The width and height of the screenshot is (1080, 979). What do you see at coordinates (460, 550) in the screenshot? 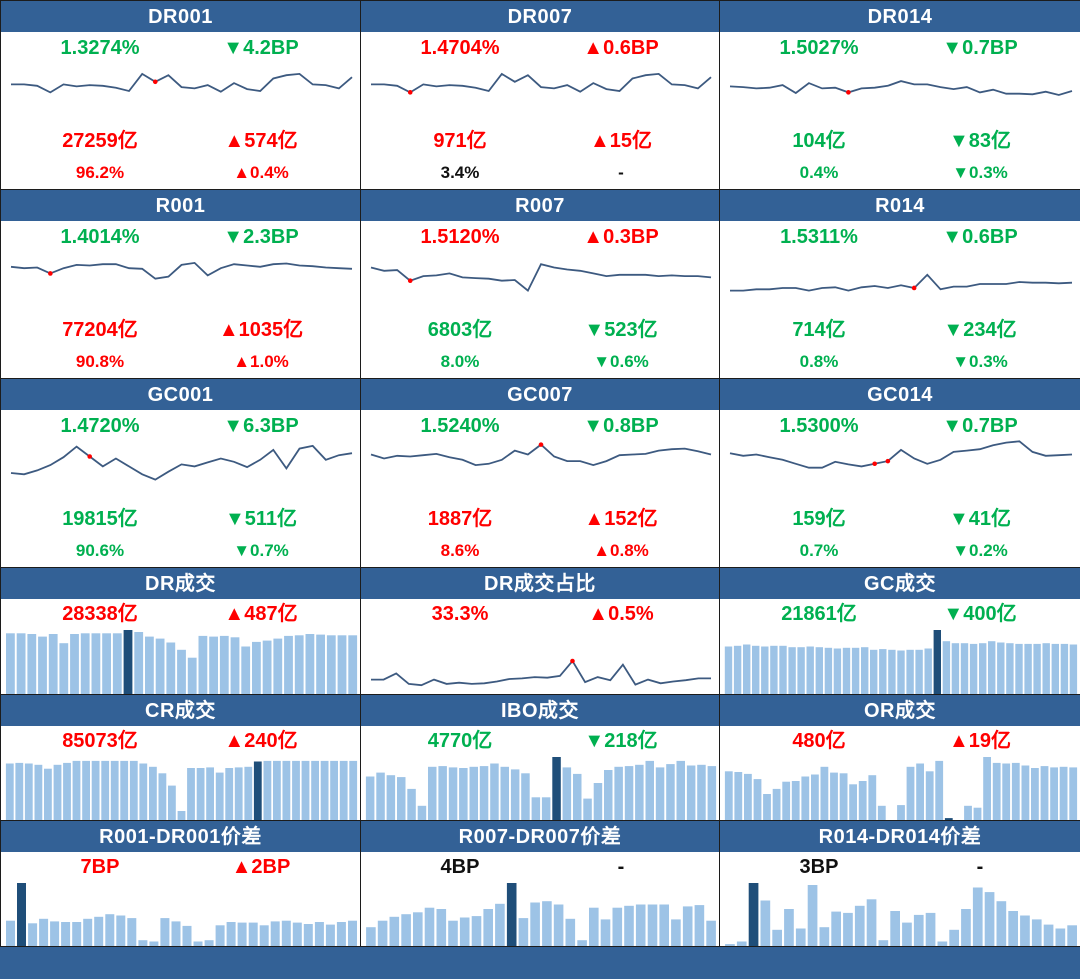
I see `value-row-2: 8.6%` at bounding box center [460, 550].